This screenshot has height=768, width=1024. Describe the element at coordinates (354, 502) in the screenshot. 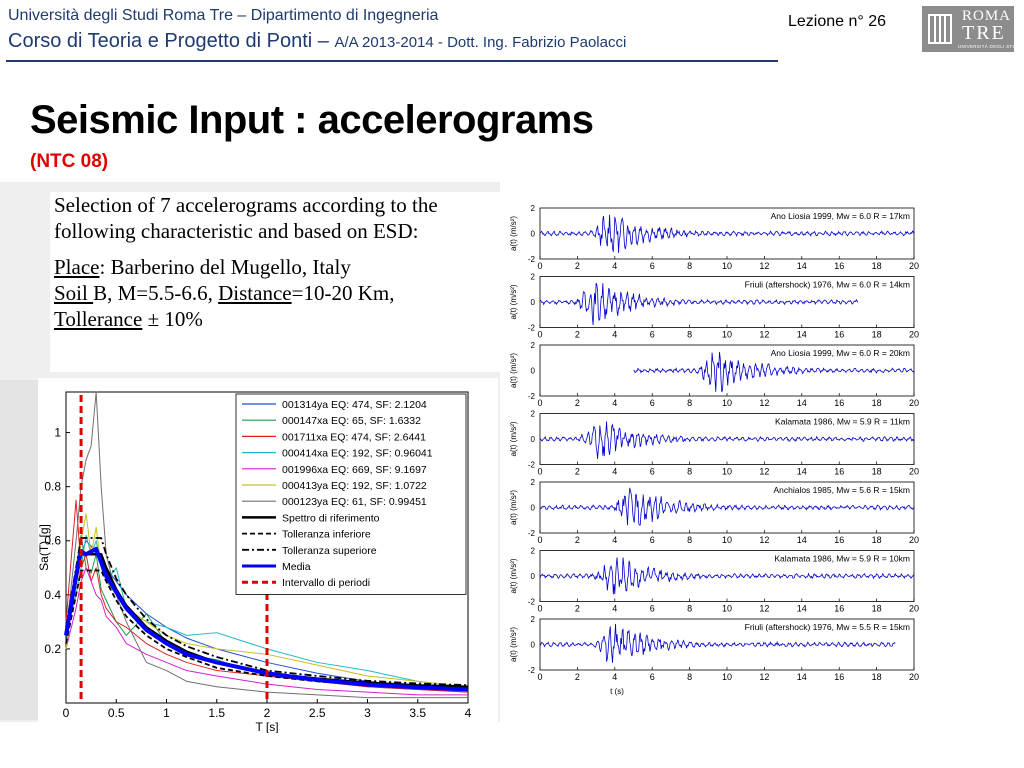

I see `legend-label: 000123ya EQ: 61, SF: 0.99451` at that location.